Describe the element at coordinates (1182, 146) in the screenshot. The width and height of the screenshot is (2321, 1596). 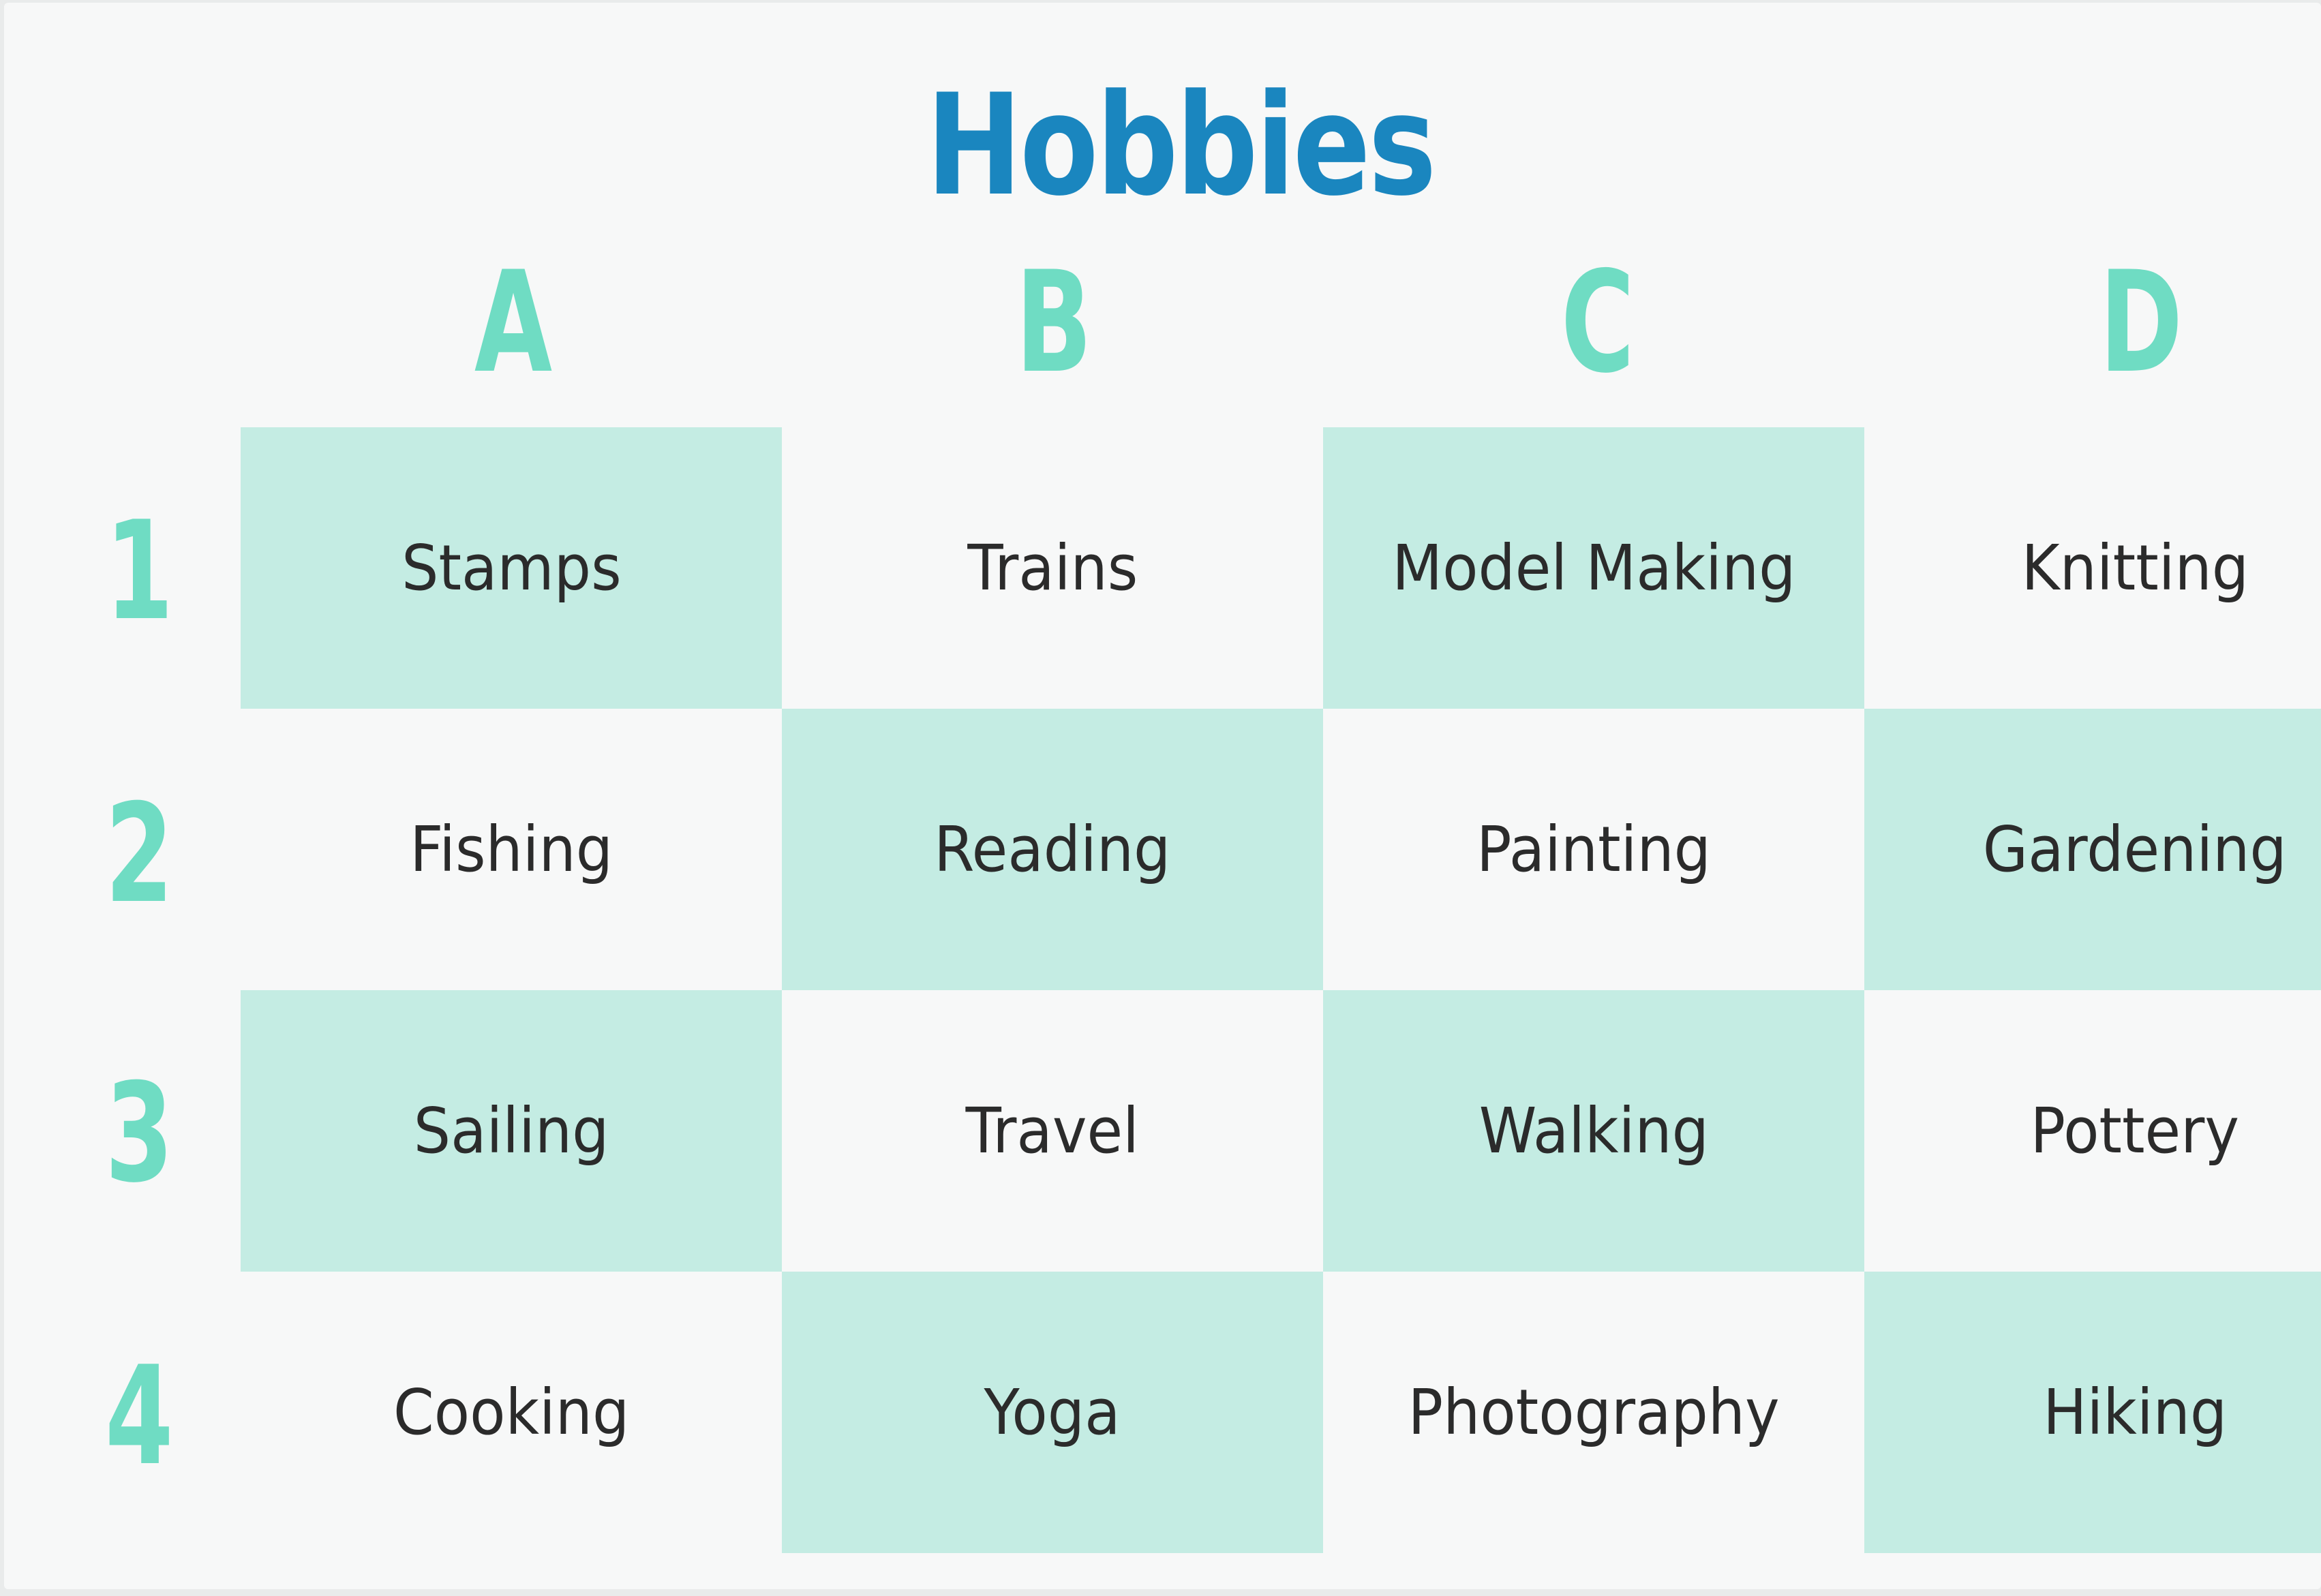
I see `page-title: Hobbies` at that location.